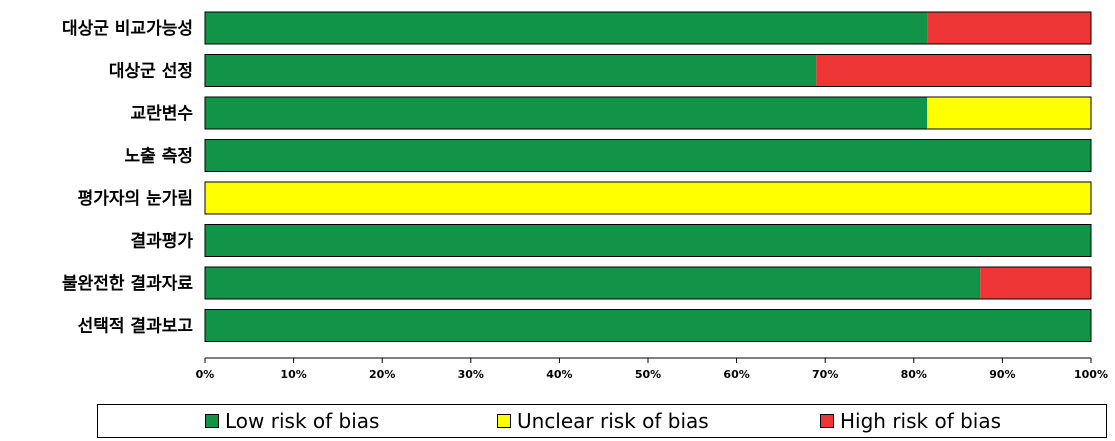 The image size is (1115, 441). What do you see at coordinates (382, 374) in the screenshot?
I see `x-tick-label: 20%` at bounding box center [382, 374].